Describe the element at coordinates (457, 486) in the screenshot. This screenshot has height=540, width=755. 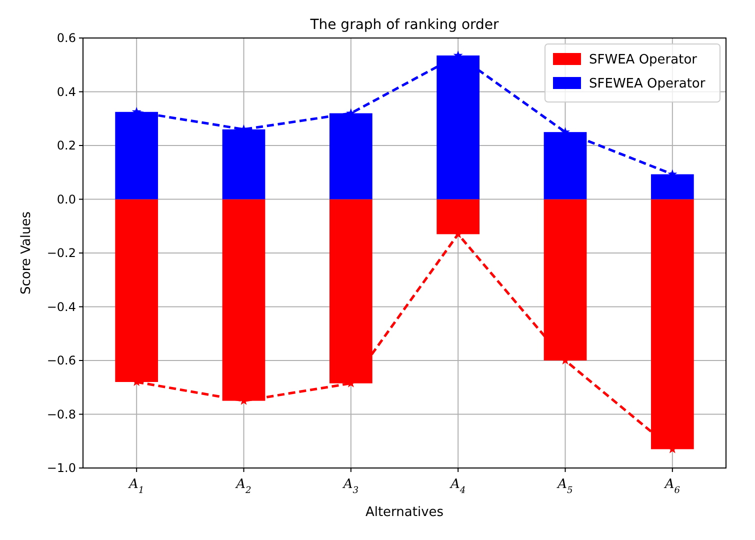
I see `x-tick-label: A$_{4}$` at that location.